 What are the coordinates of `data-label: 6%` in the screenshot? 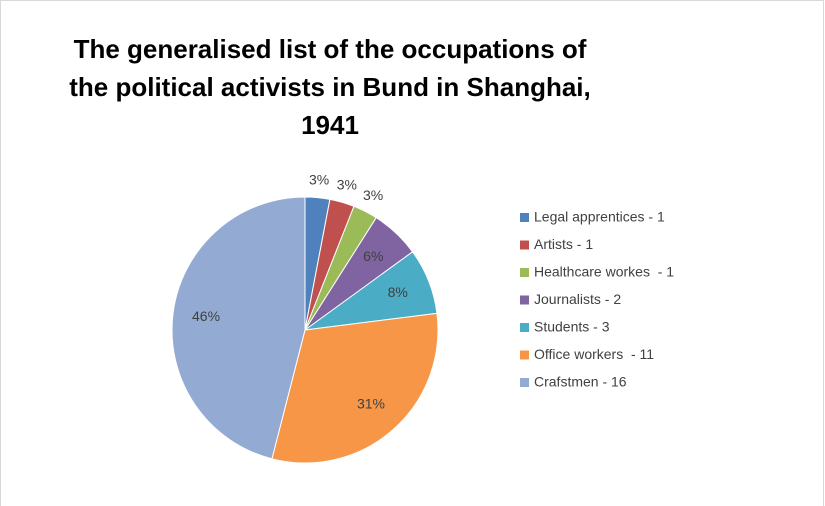 It's located at (373, 256).